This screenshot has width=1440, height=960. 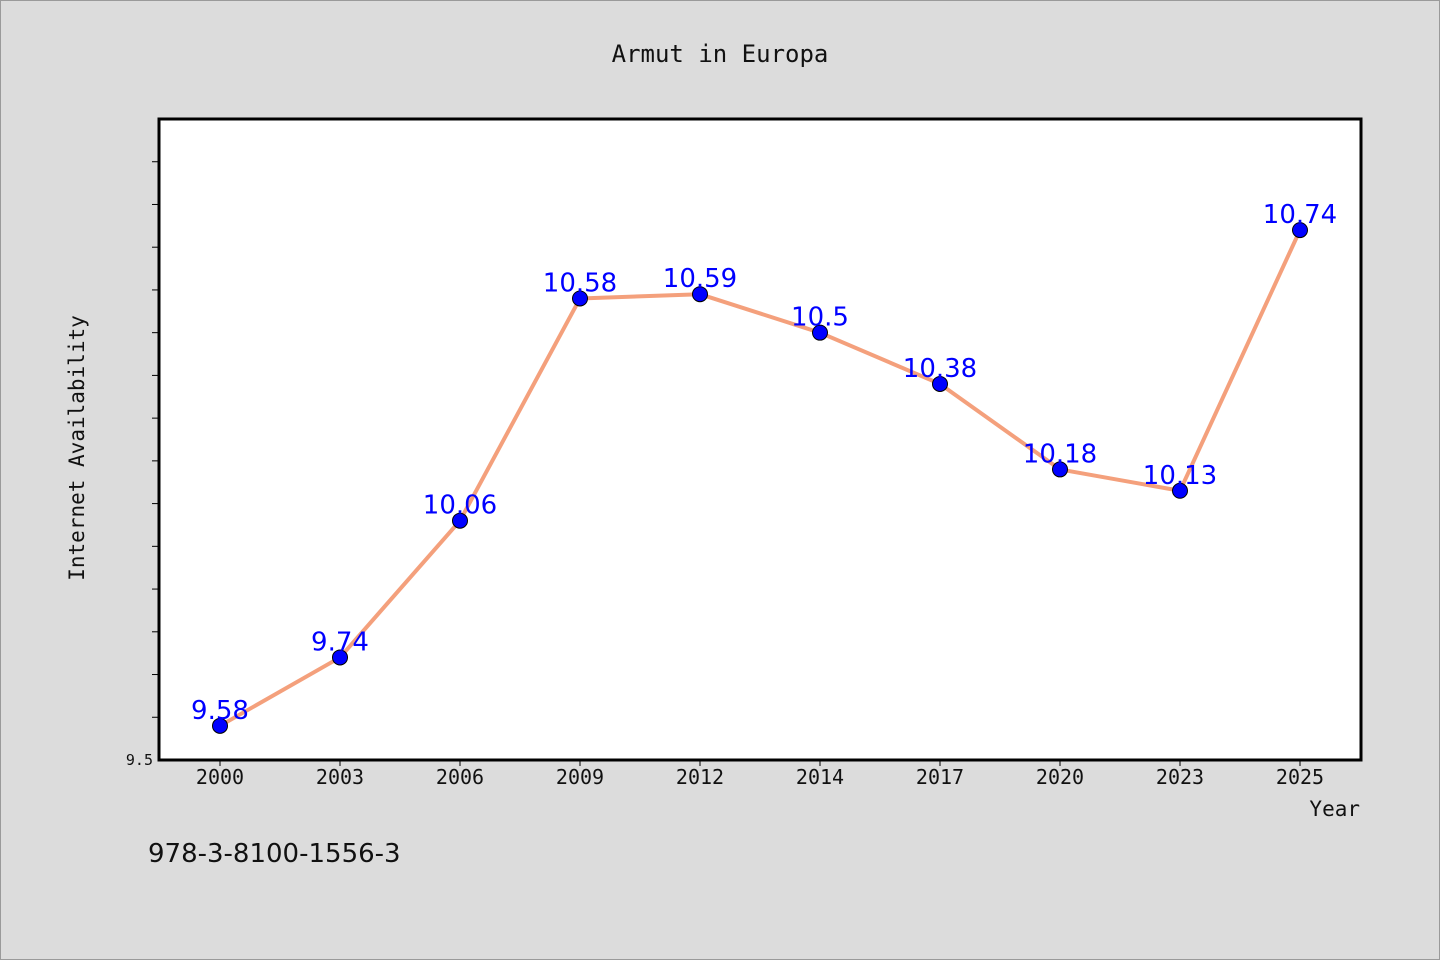 I want to click on x-tick-label: 2020, so click(x=1060, y=777).